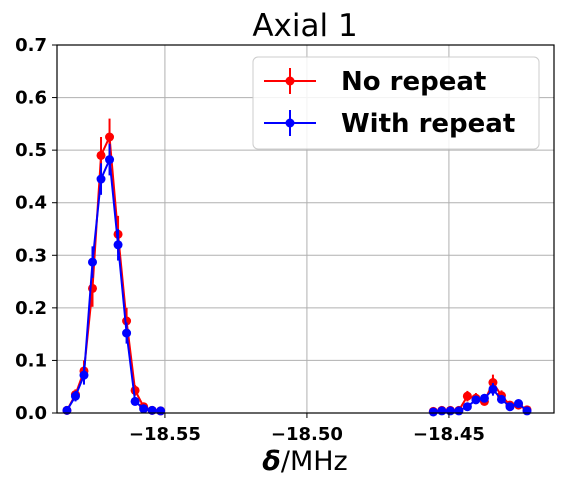 This screenshot has height=487, width=566. I want to click on legend-marker-no-repeat, so click(290, 81).